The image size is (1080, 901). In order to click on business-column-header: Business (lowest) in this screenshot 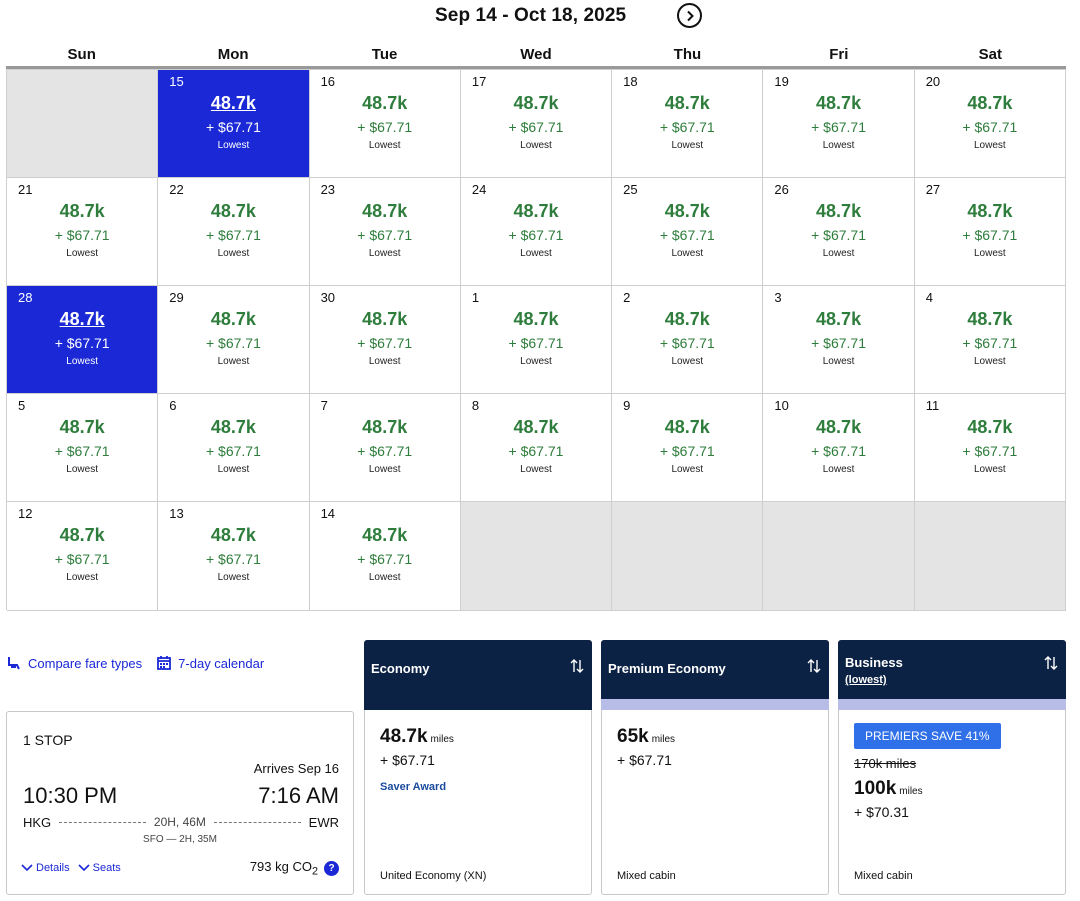, I will do `click(952, 675)`.